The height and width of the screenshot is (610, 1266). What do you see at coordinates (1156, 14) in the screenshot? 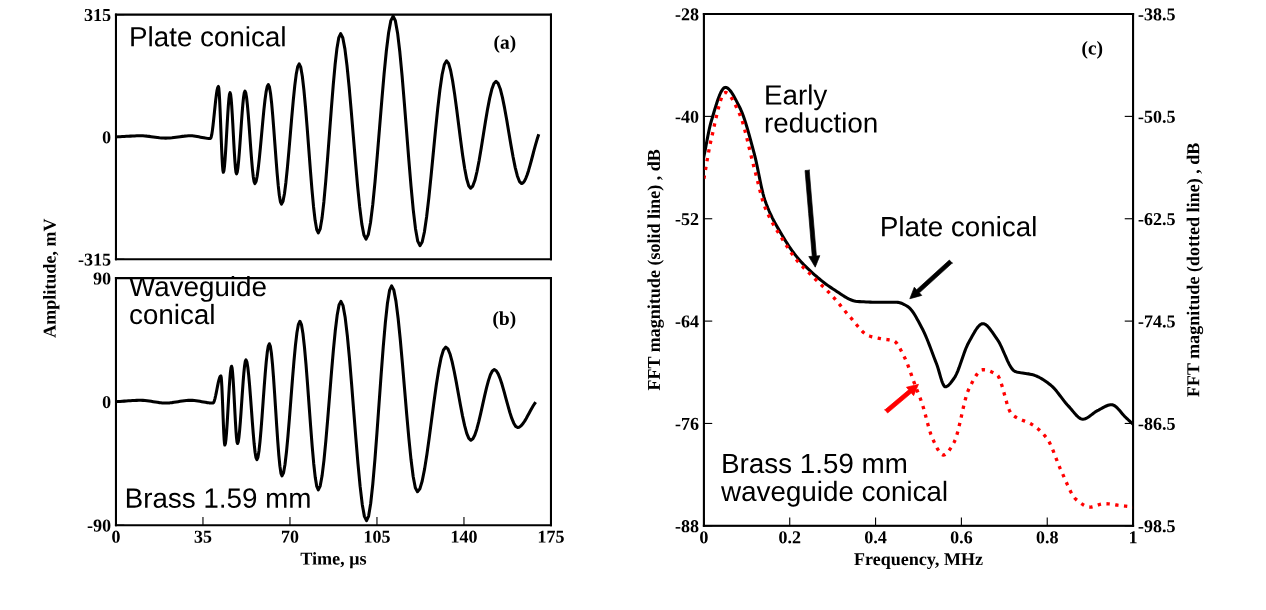
I see `y2-tick-label: -38.5` at bounding box center [1156, 14].